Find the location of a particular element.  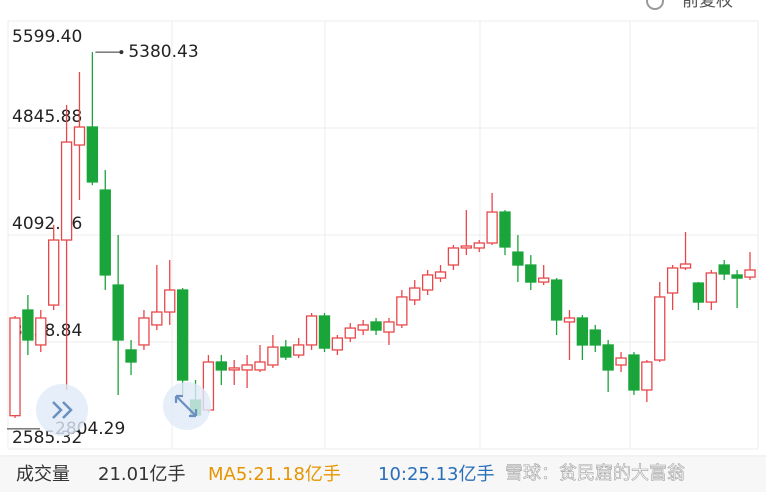

volume-value: 21.01亿手 is located at coordinates (142, 474).